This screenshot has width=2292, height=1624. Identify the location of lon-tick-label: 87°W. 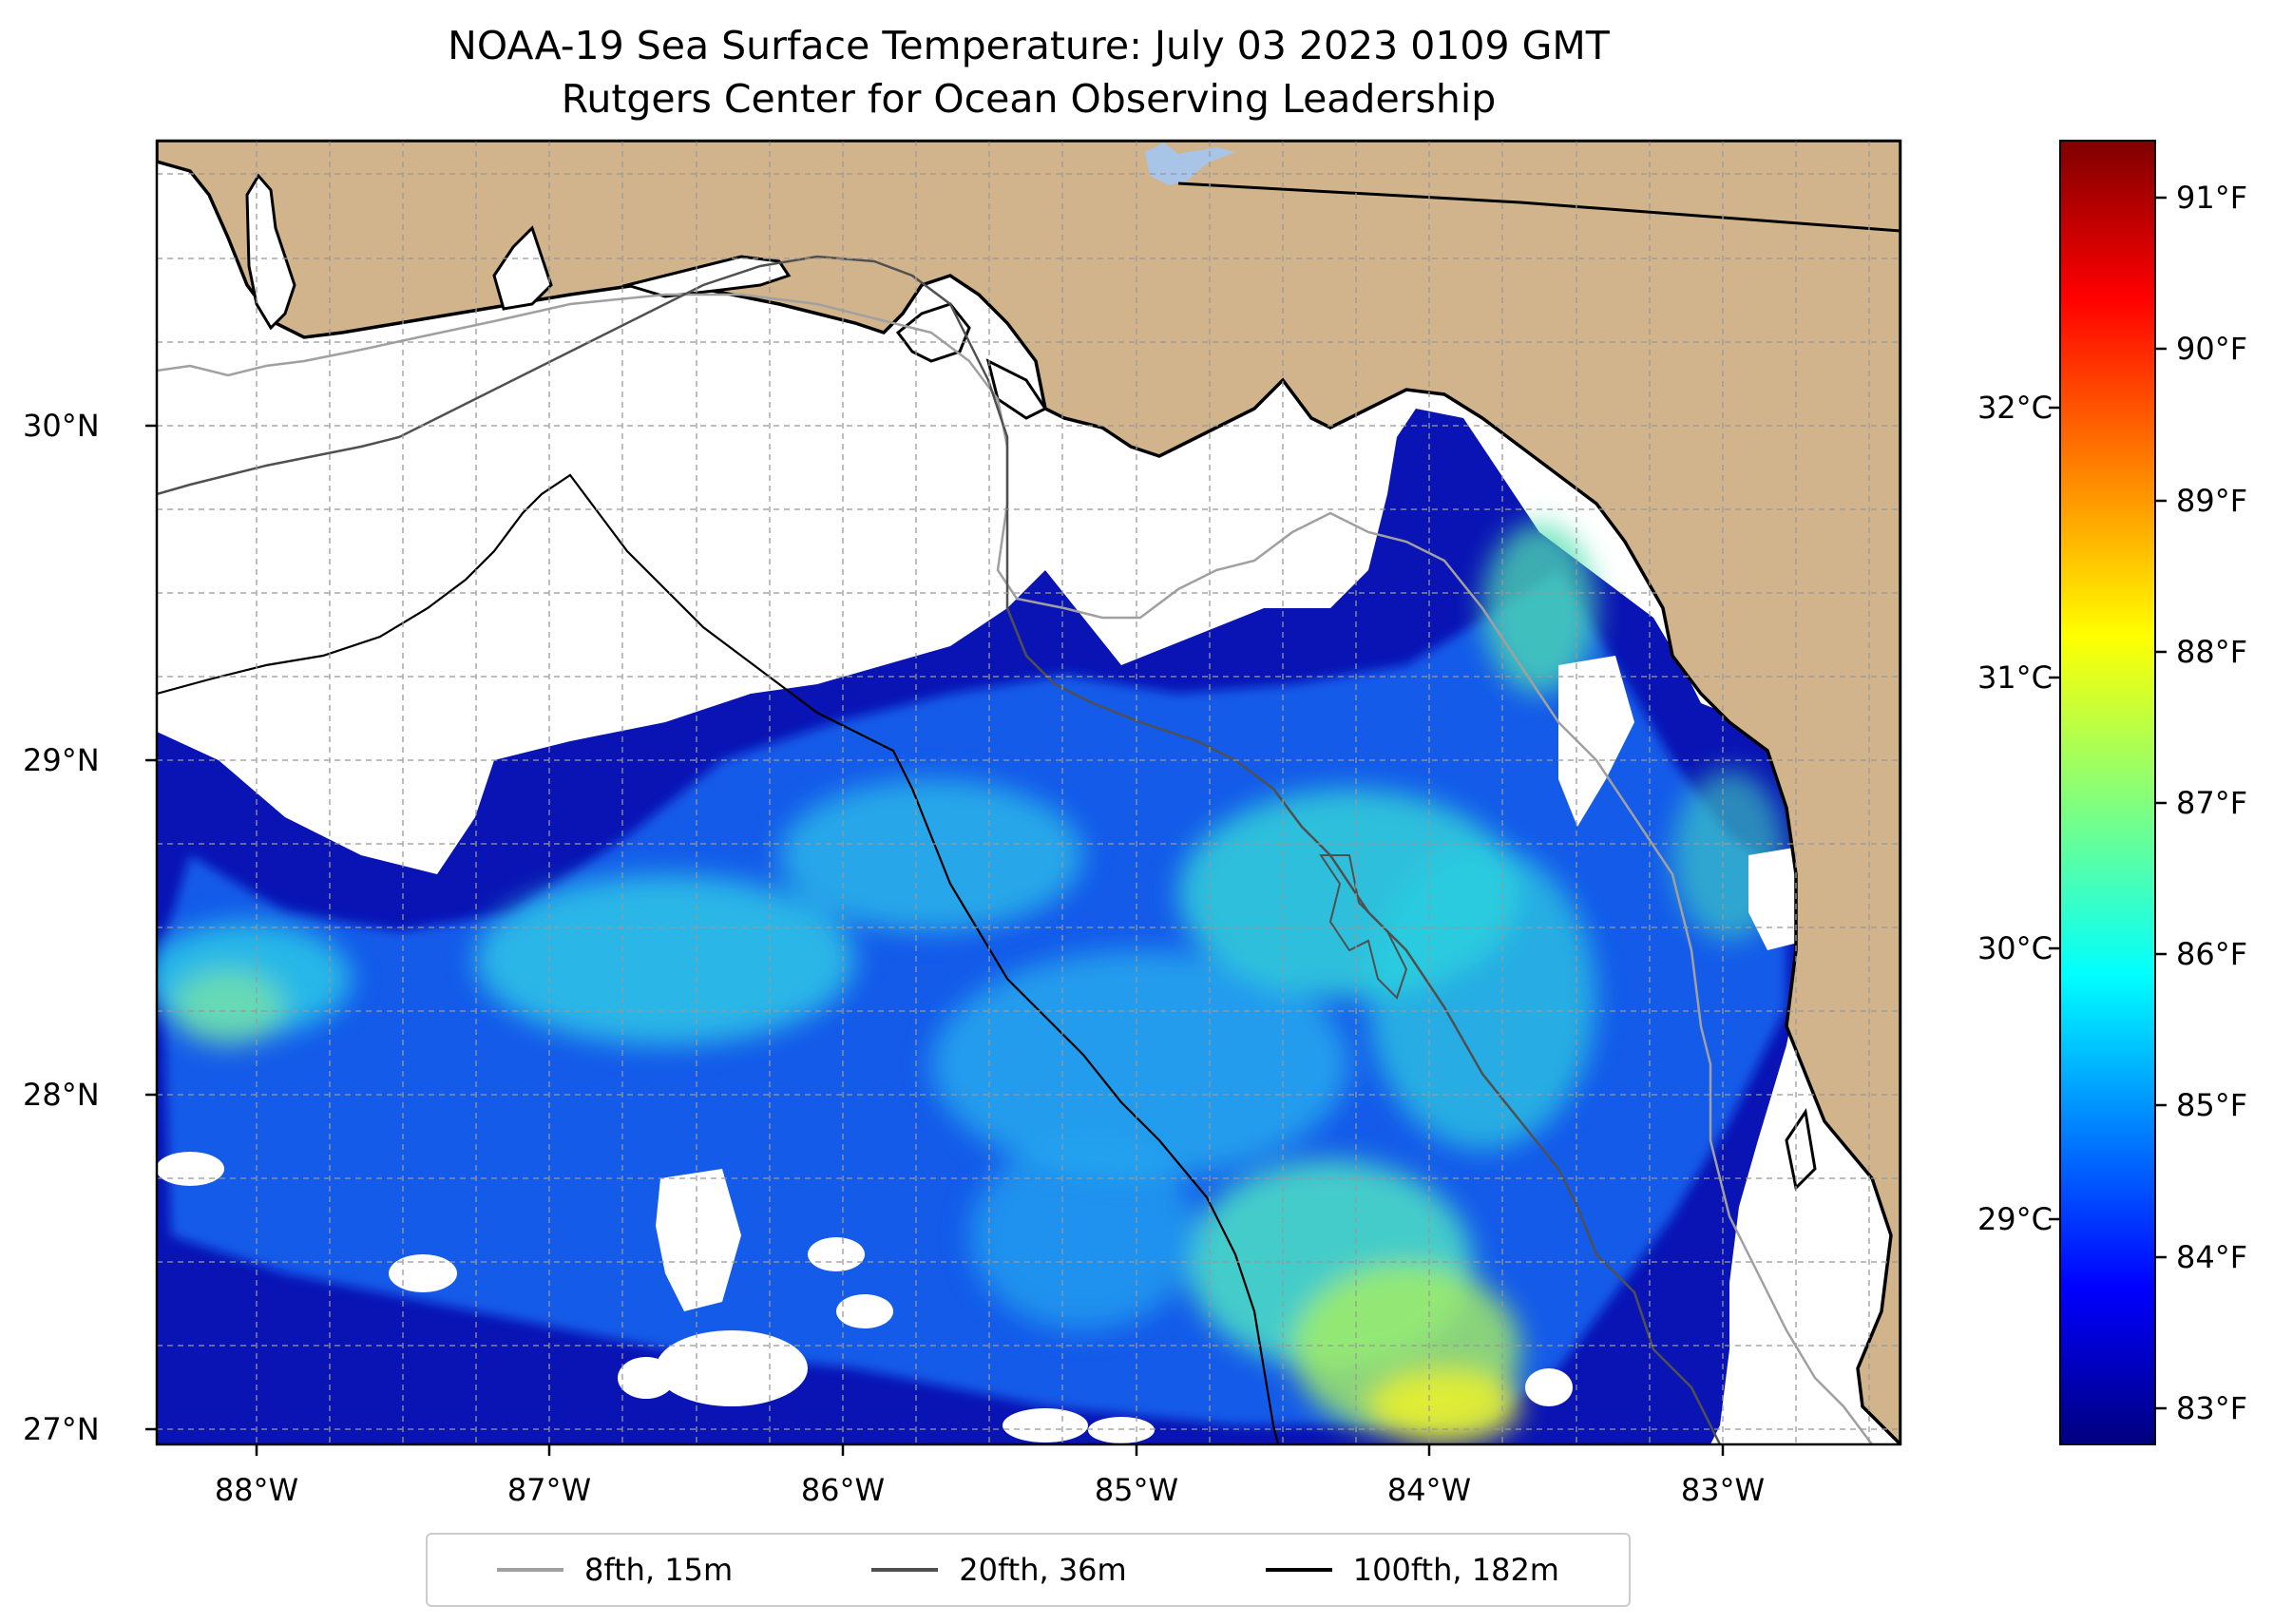
(549, 1490).